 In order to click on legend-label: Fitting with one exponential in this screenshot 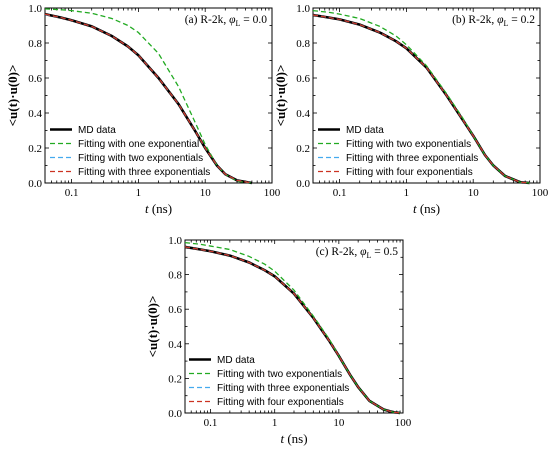, I will do `click(138, 144)`.